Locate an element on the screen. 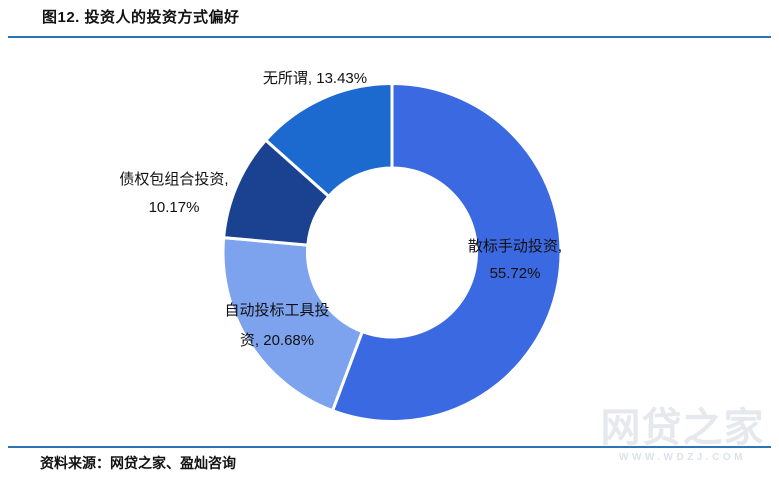 The image size is (779, 477). chart-title: 图12. 投资人的投资方式偏好 is located at coordinates (141, 17).